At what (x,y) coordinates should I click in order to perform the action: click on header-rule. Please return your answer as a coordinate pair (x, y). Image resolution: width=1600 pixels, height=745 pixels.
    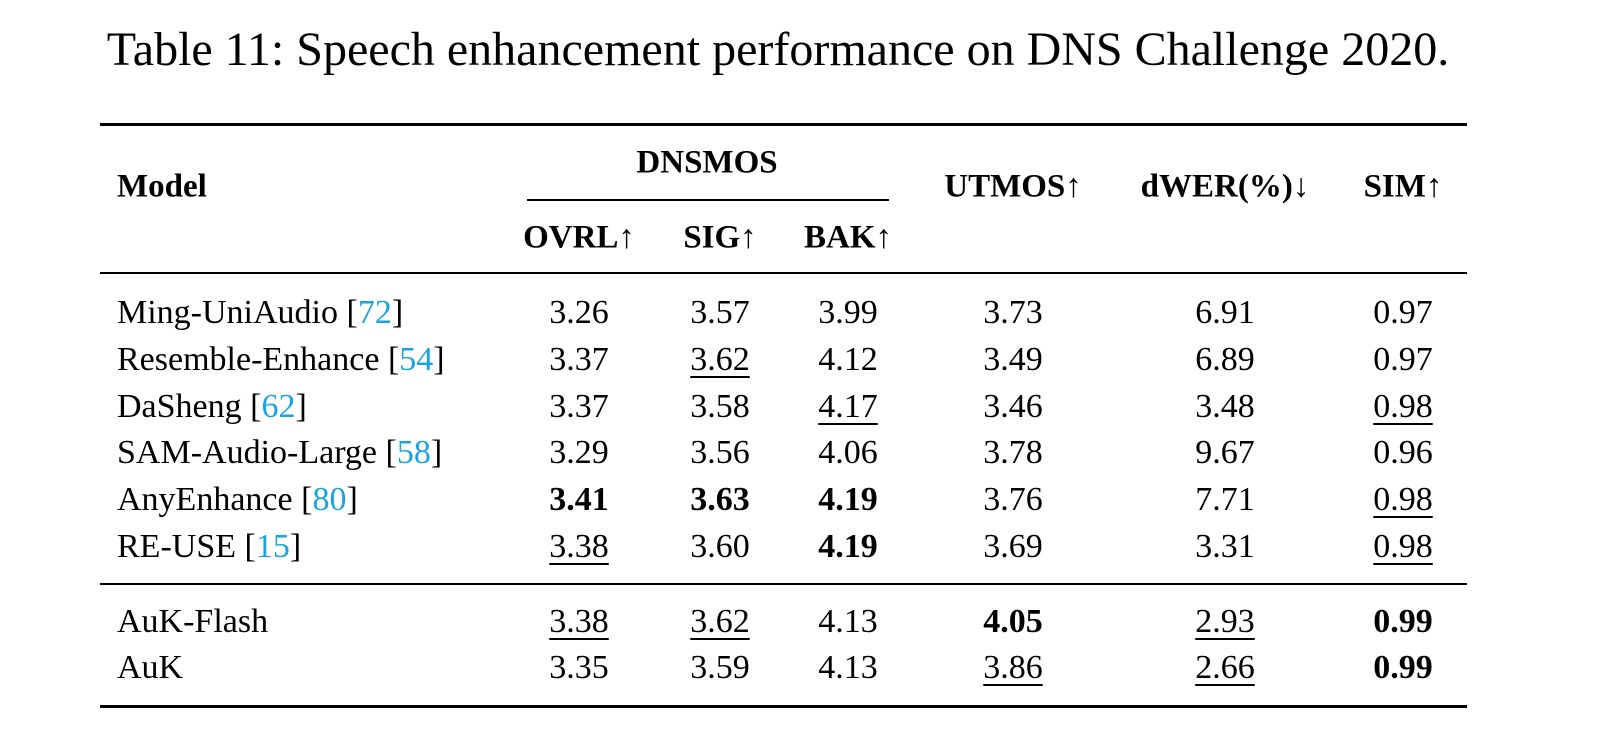
    Looking at the image, I should click on (783, 273).